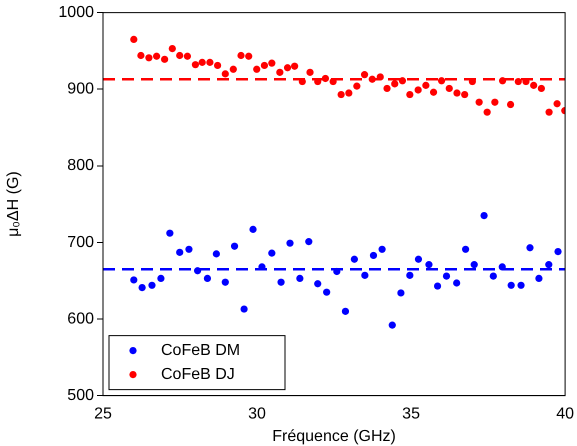 The image size is (577, 446). Describe the element at coordinates (257, 414) in the screenshot. I see `x-tick-label: 30` at that location.